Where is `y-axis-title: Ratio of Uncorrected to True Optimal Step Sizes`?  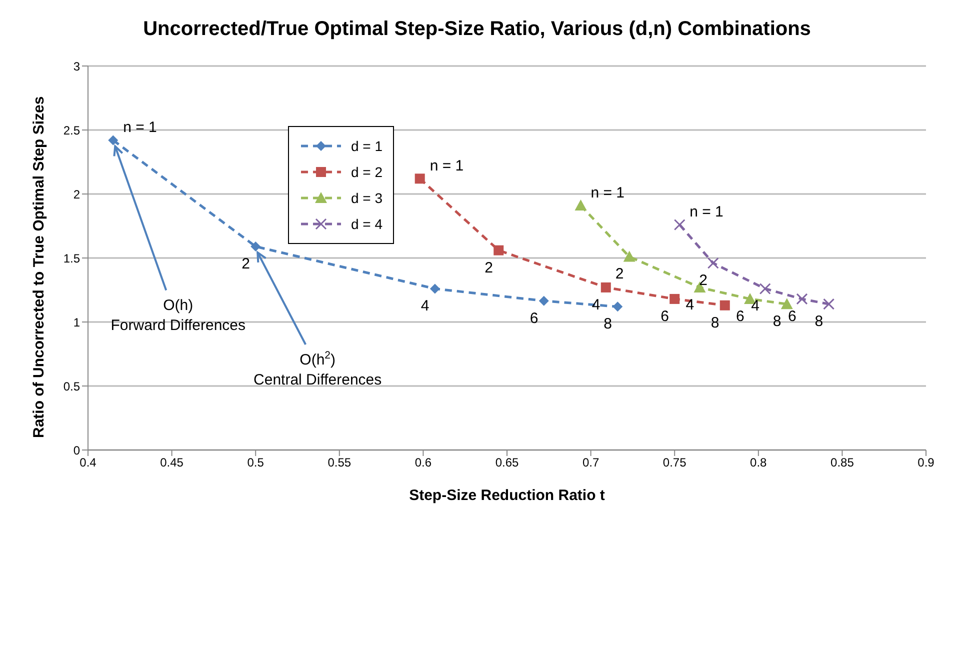
y-axis-title: Ratio of Uncorrected to True Optimal Step Sizes is located at coordinates (39, 267).